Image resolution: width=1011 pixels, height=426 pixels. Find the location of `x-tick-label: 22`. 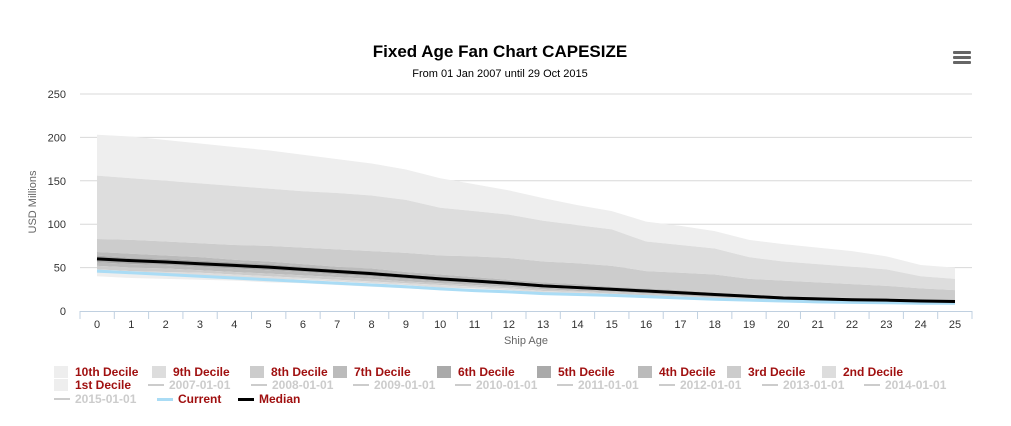

x-tick-label: 22 is located at coordinates (852, 325).